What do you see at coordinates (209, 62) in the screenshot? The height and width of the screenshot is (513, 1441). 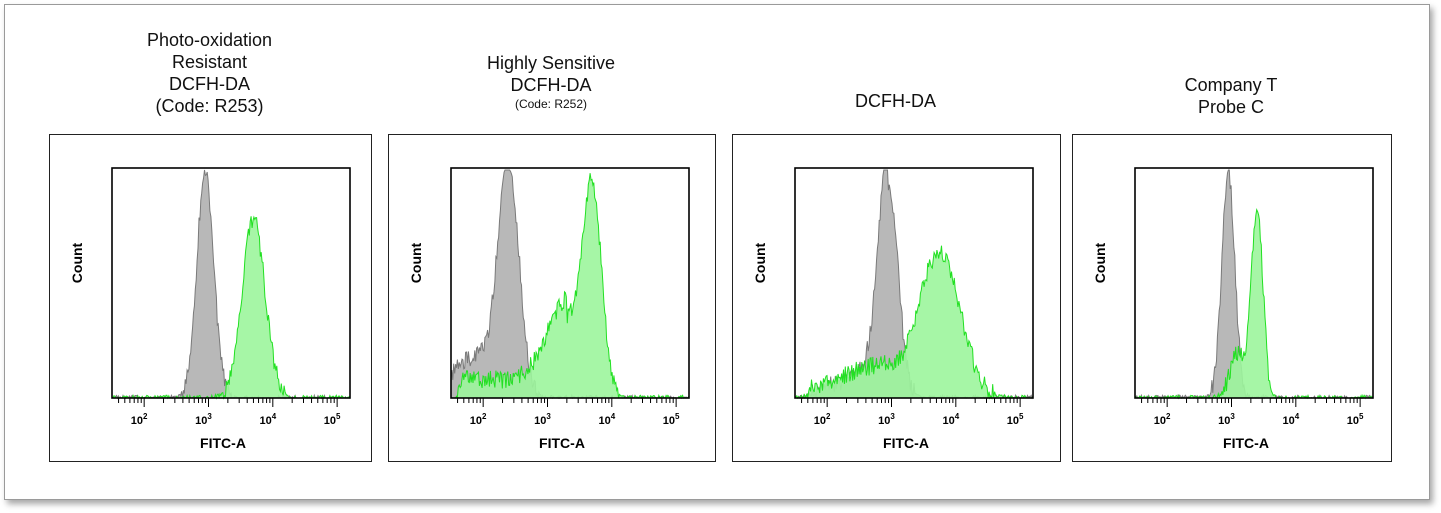 I see `panel-title-line: Resistant` at bounding box center [209, 62].